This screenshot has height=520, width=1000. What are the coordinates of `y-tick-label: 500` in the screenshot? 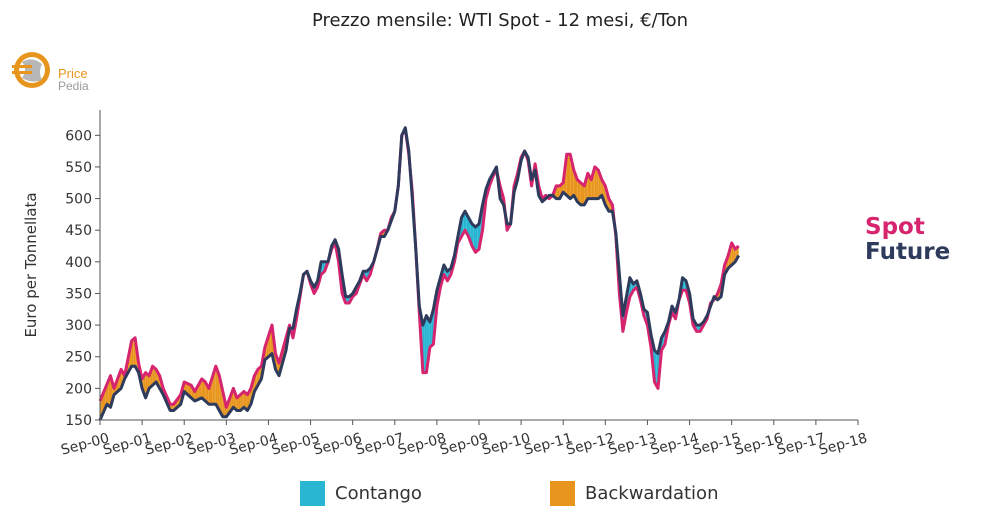 It's located at (78, 200).